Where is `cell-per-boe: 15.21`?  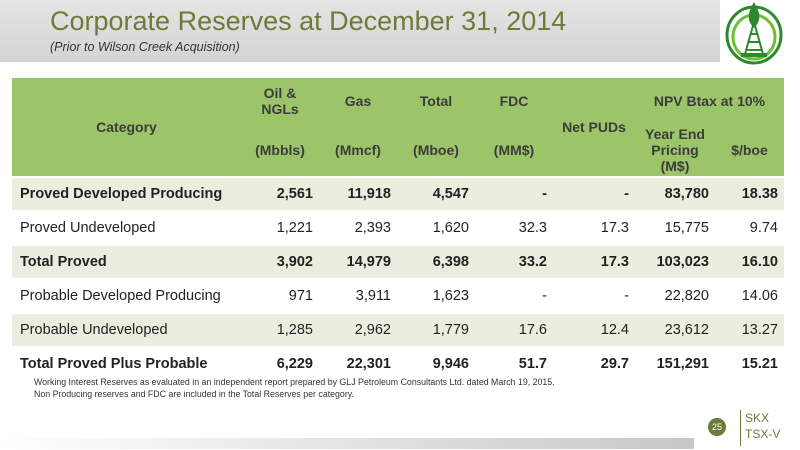 cell-per-boe: 15.21 is located at coordinates (749, 363).